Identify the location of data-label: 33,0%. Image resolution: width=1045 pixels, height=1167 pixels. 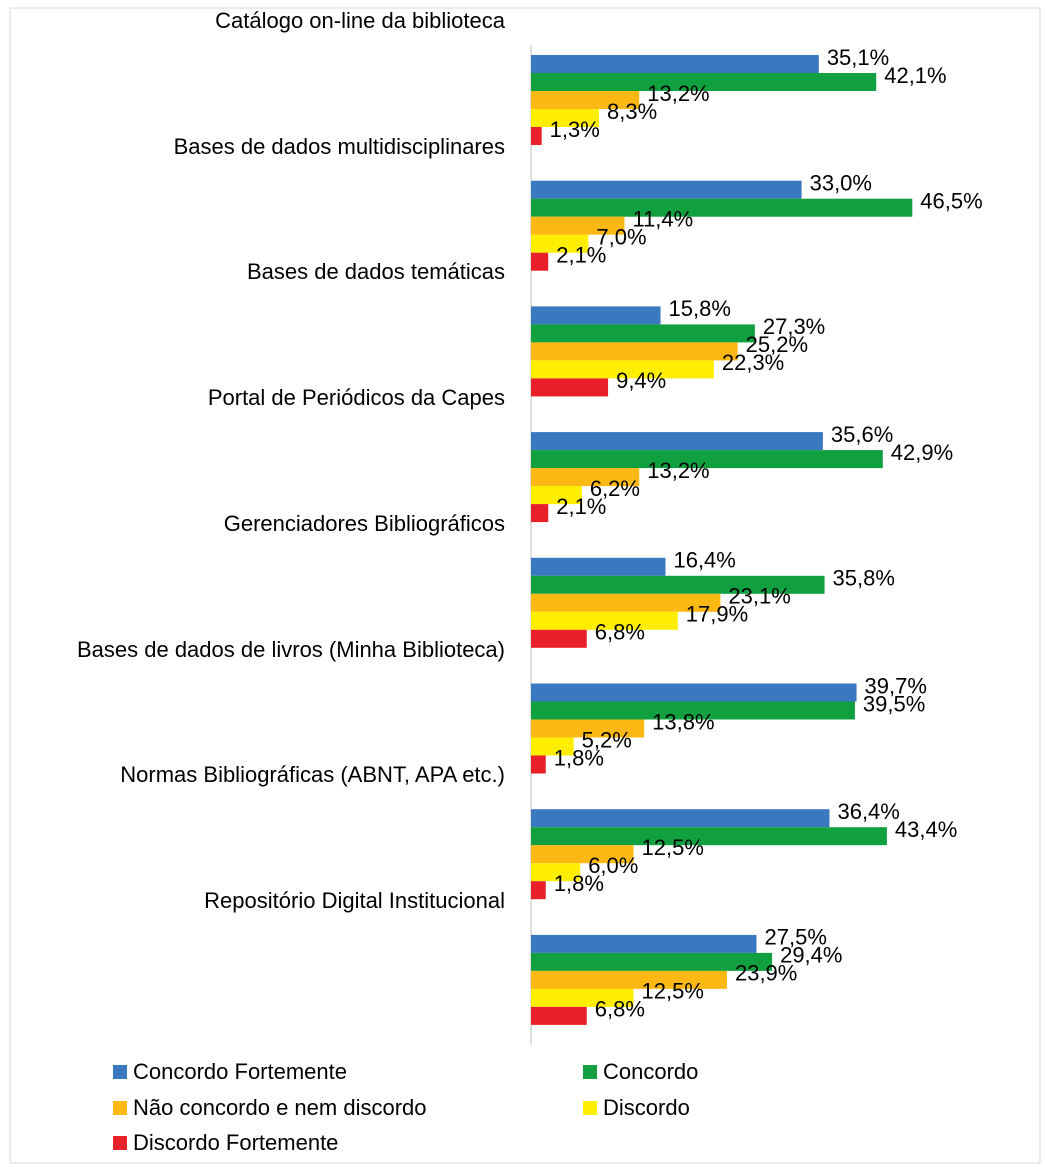
(841, 183).